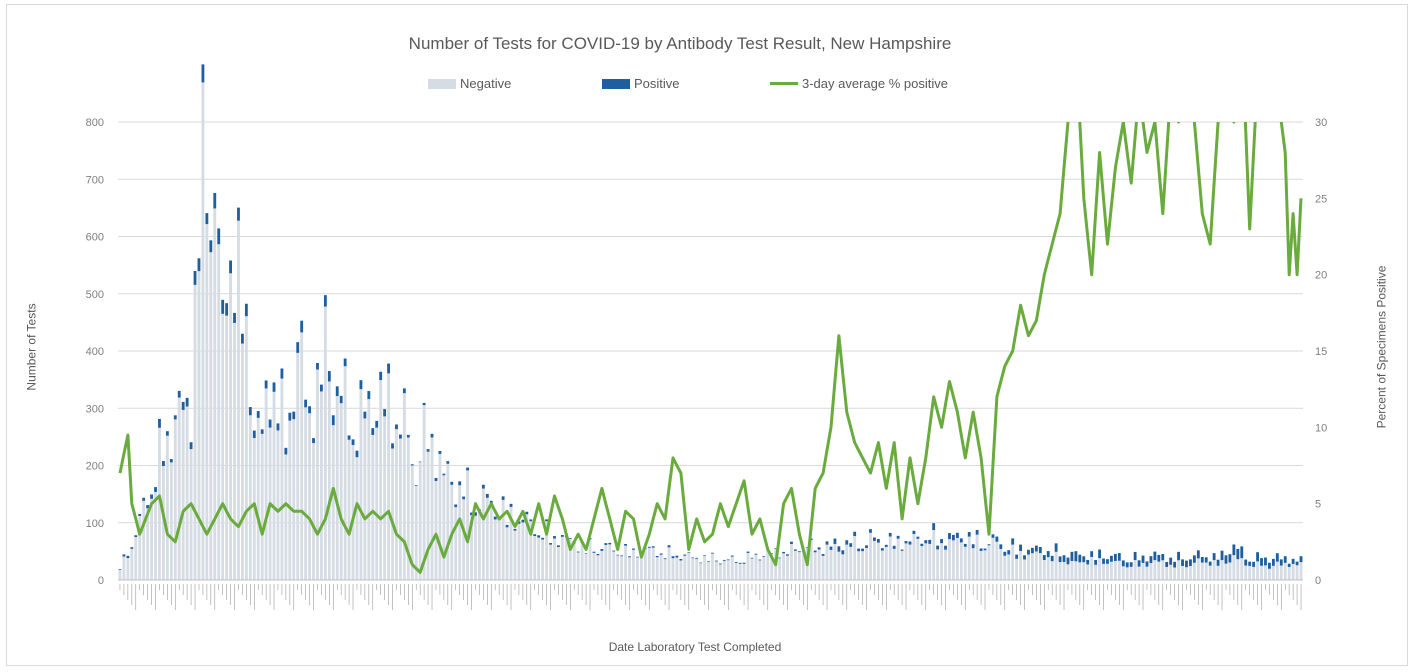 The image size is (1416, 672). I want to click on y-tick-label: 200, so click(95, 467).